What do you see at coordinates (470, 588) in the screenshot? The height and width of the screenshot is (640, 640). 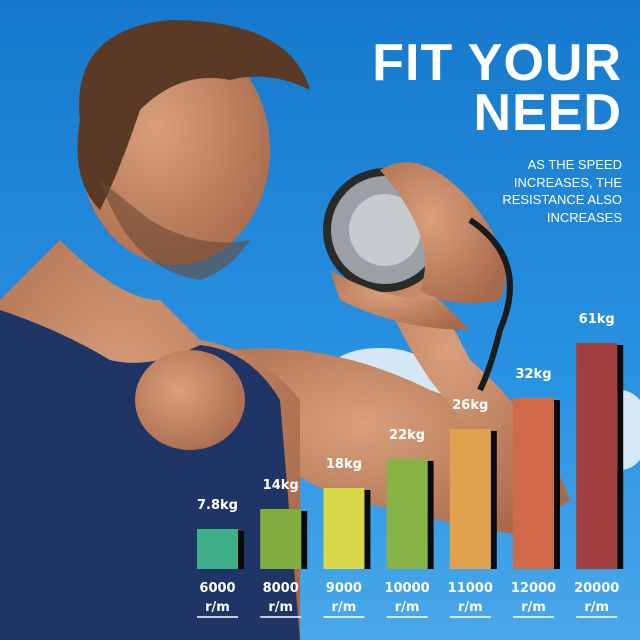 I see `tick-label: 11000` at bounding box center [470, 588].